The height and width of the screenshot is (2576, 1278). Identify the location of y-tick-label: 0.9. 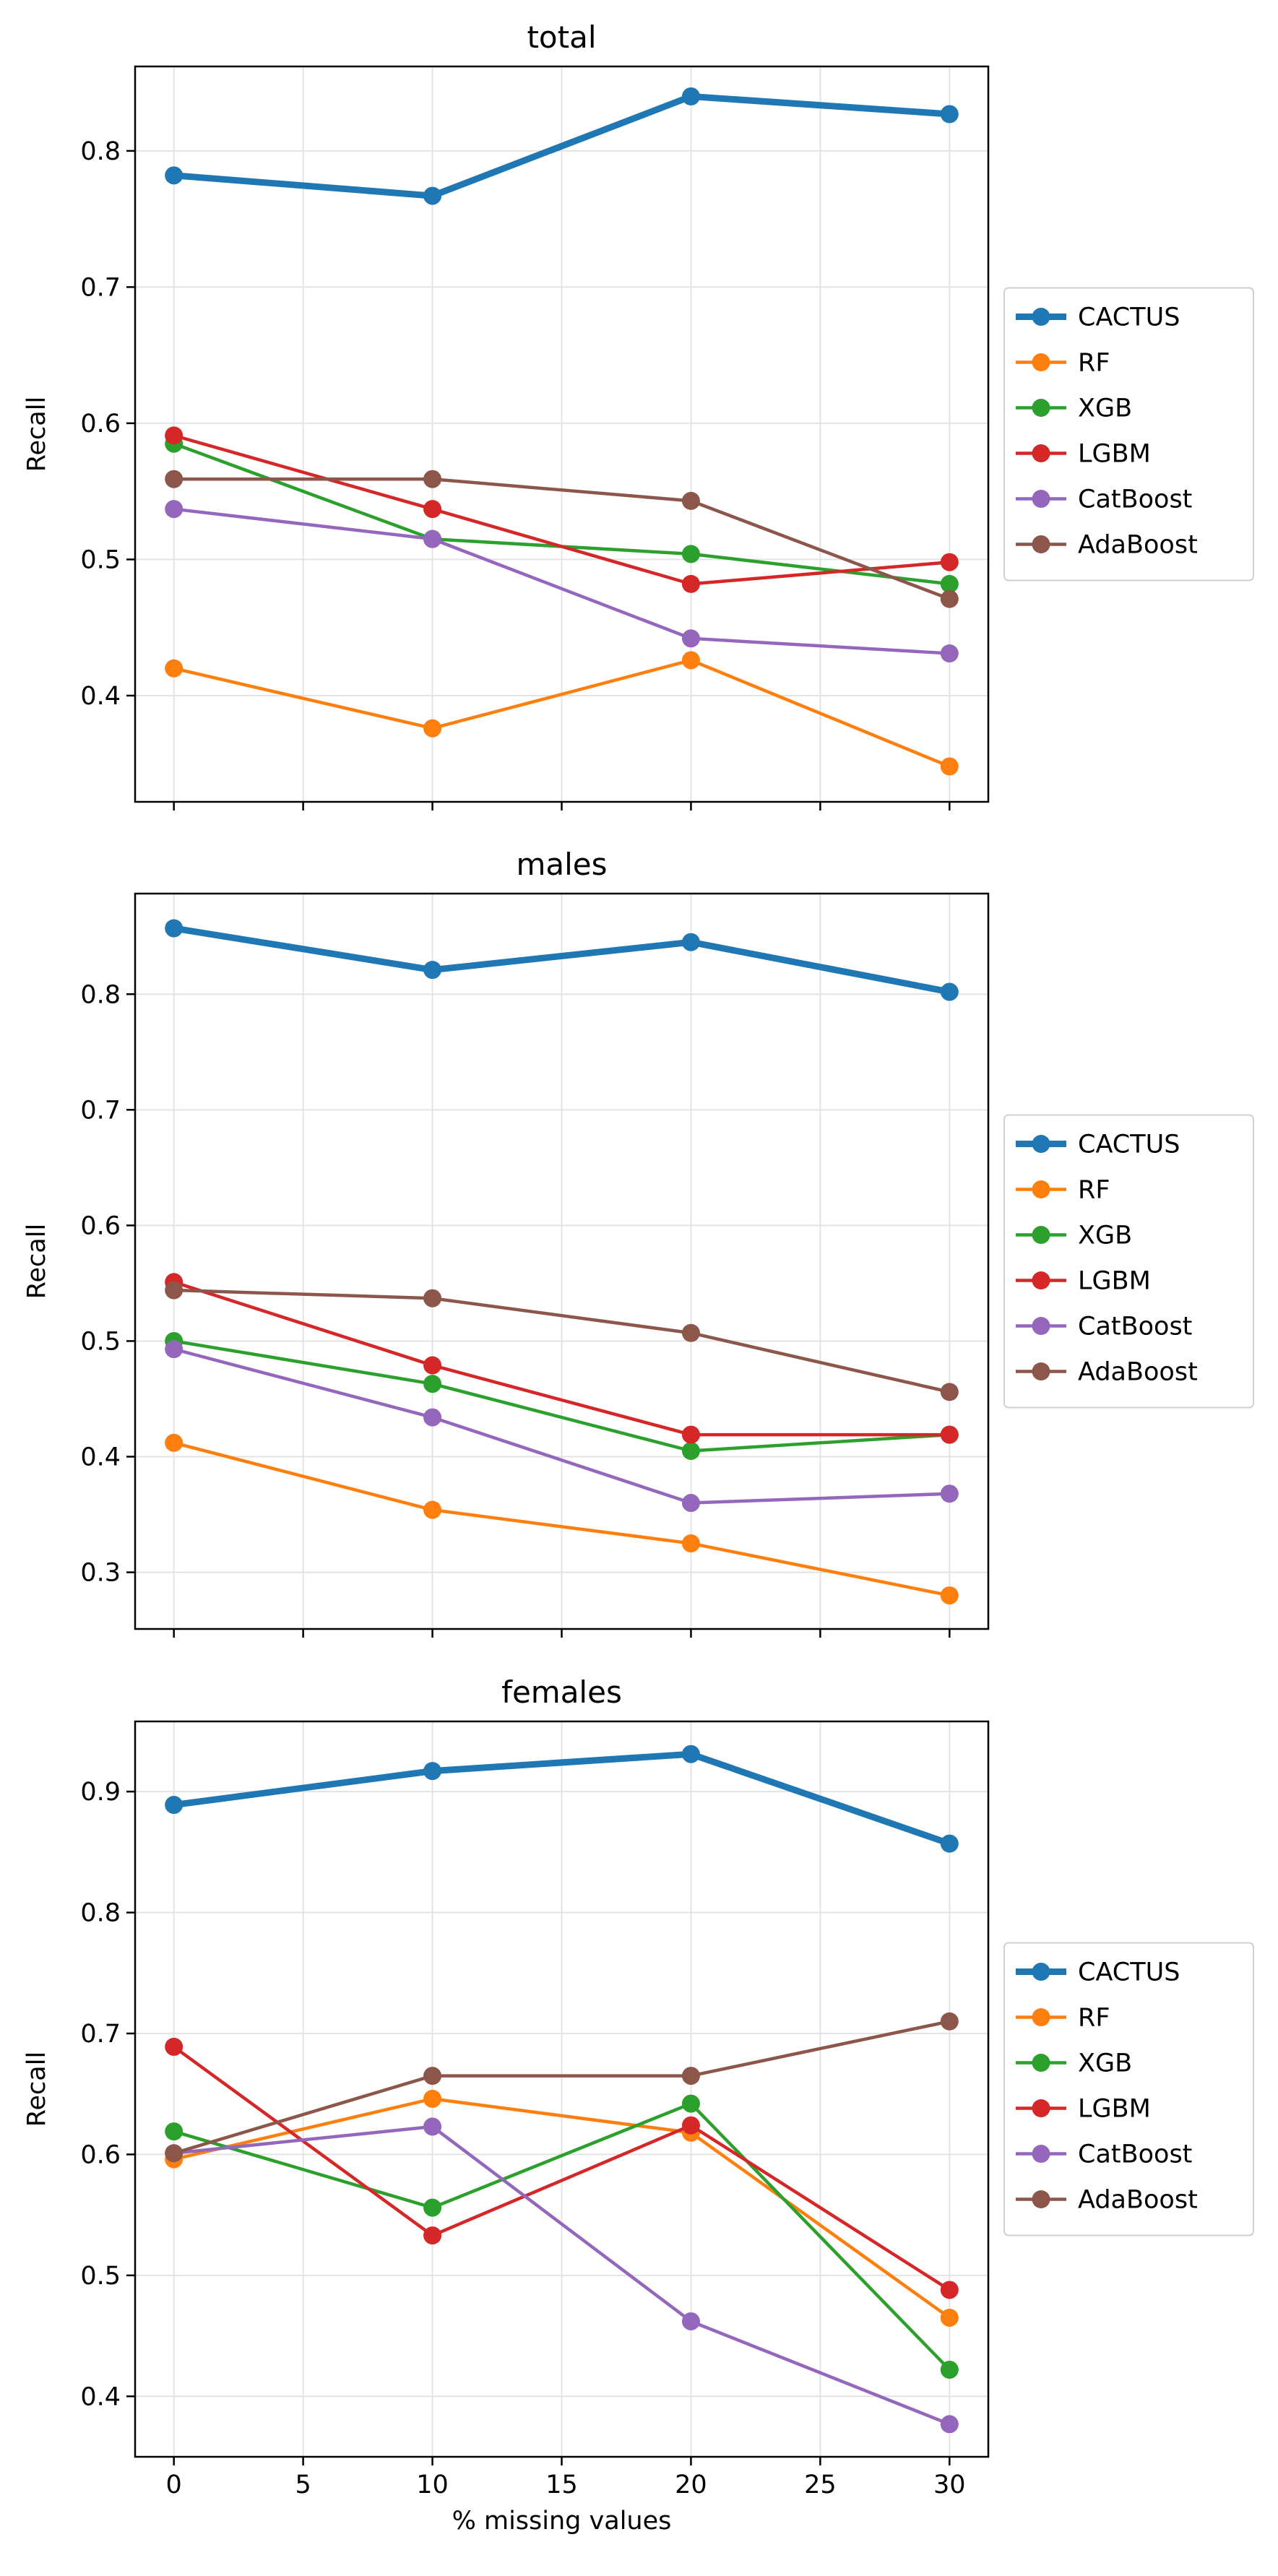
(100, 1793).